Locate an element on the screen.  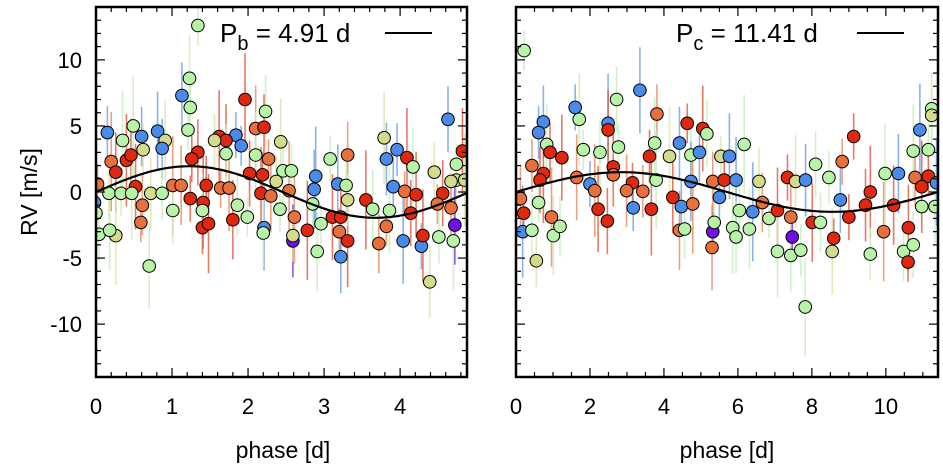
legend-sub: b is located at coordinates (242, 44).